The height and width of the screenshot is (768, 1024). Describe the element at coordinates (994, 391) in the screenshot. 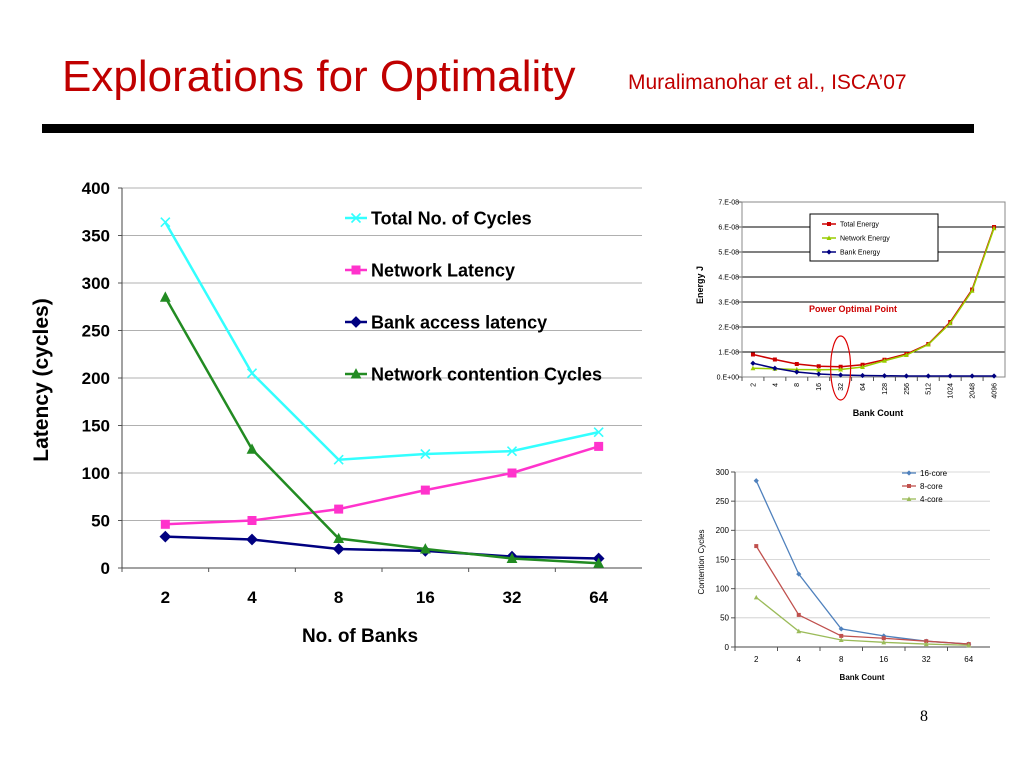

I see `x-tick-label: 4096` at that location.